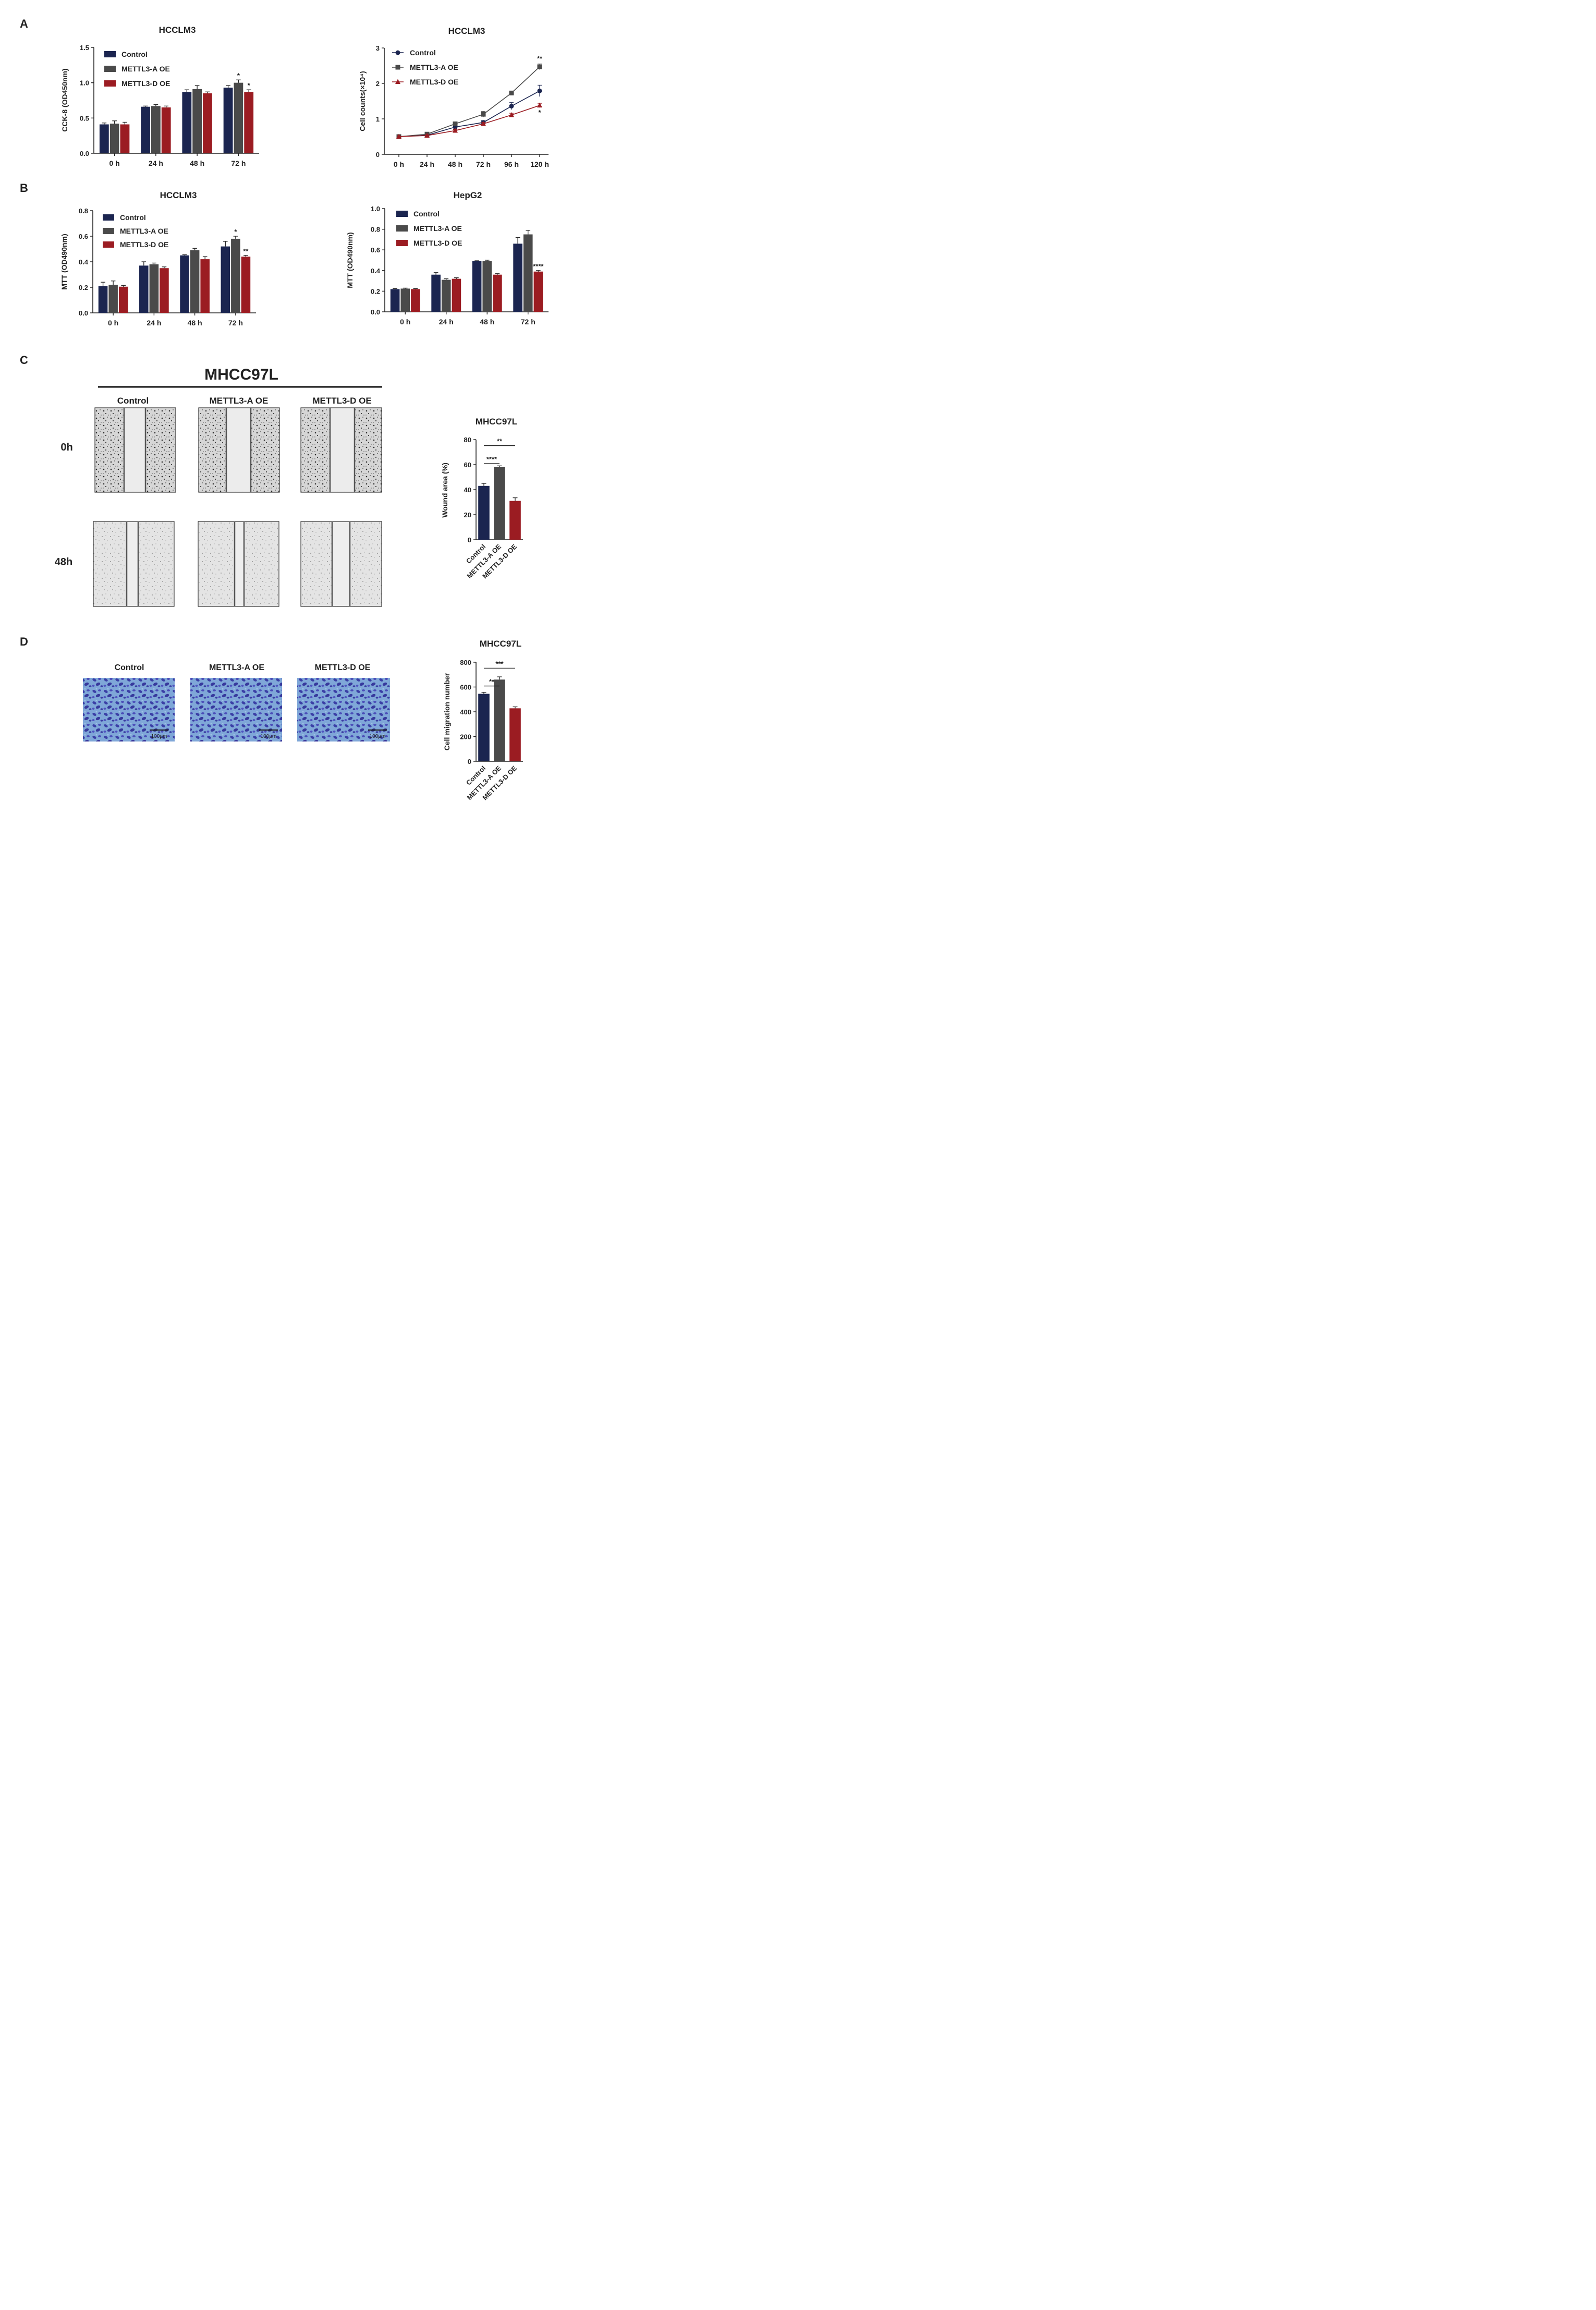 This screenshot has height=2310, width=1596. I want to click on y-tick-label: 80, so click(468, 440).